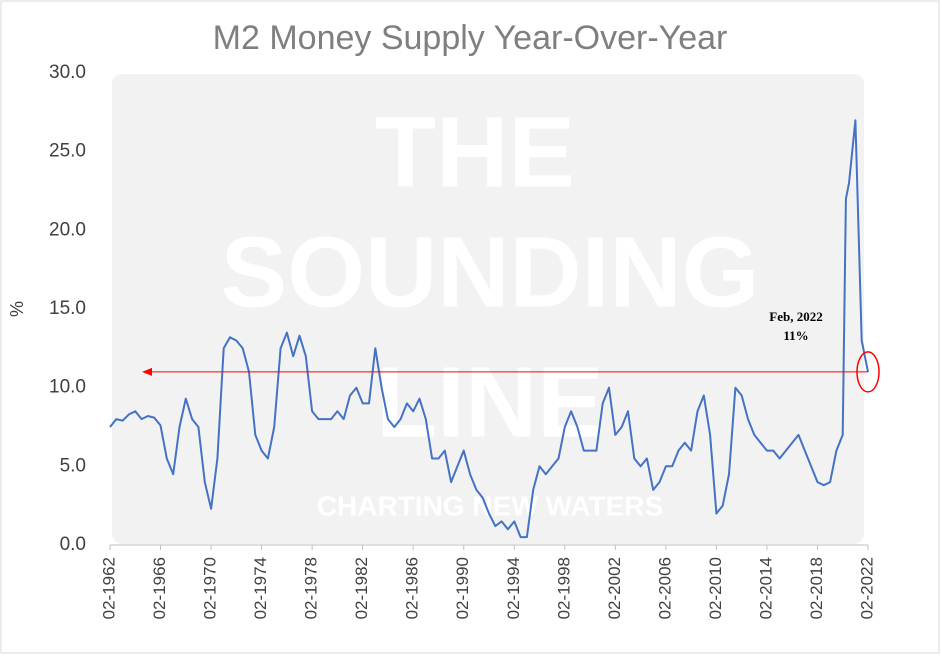 The height and width of the screenshot is (656, 942). What do you see at coordinates (260, 588) in the screenshot?
I see `x-tick-label: 02-1974` at bounding box center [260, 588].